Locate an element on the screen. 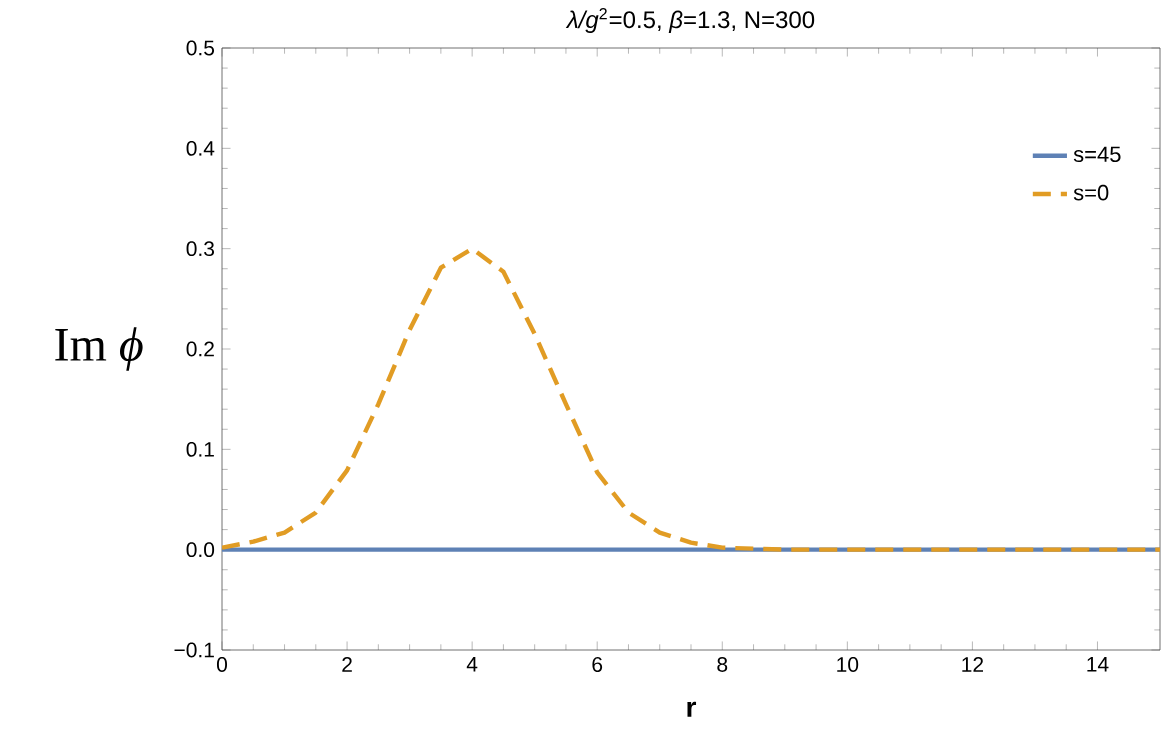  legend-label: s=0 is located at coordinates (1091, 192).